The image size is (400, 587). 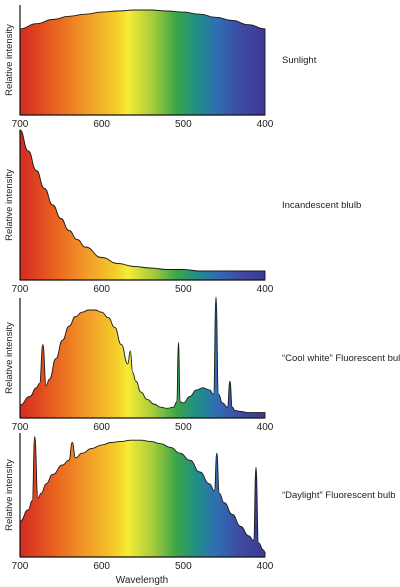 I want to click on x-axis-label: Wavelength, so click(x=142, y=580).